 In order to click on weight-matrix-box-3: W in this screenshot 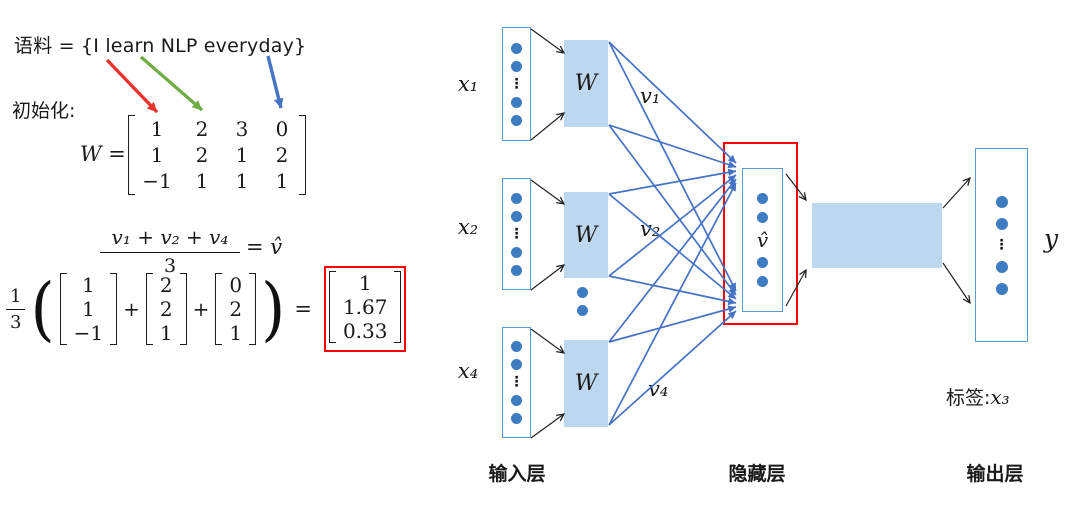, I will do `click(586, 383)`.